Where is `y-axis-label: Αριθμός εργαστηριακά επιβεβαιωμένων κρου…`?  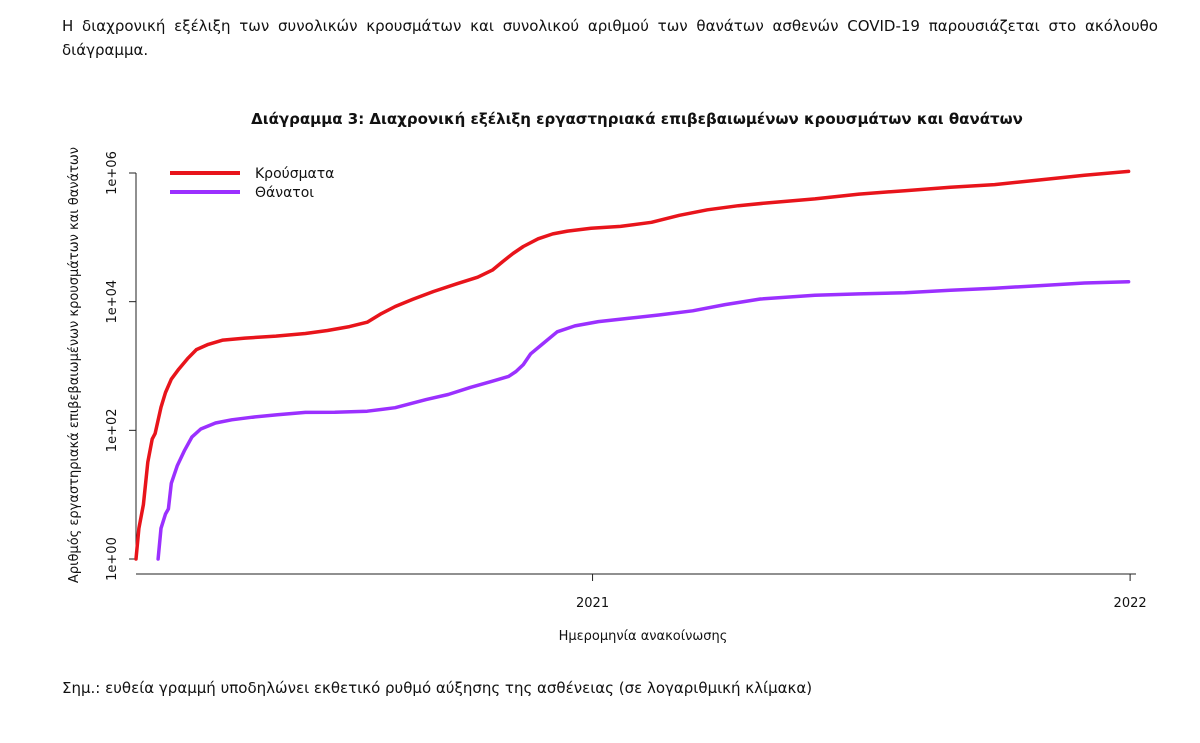
y-axis-label: Αριθμός εργαστηριακά επιβεβαιωμένων κρου… is located at coordinates (74, 365).